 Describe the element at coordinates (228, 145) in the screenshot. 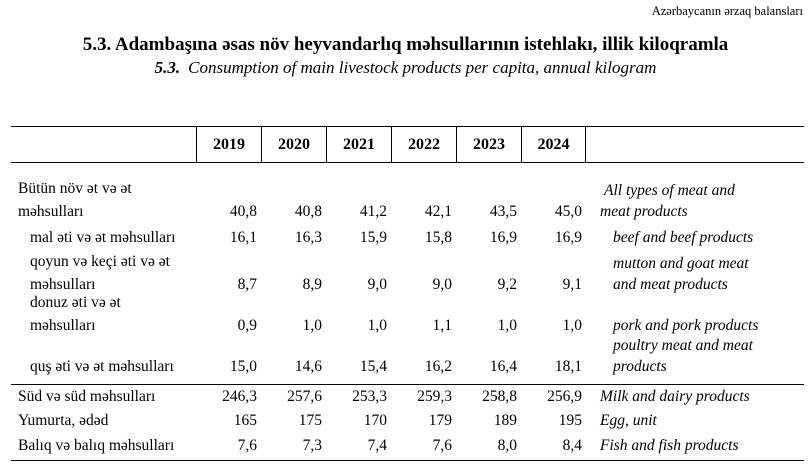

I see `year-header-2019: 2019` at that location.